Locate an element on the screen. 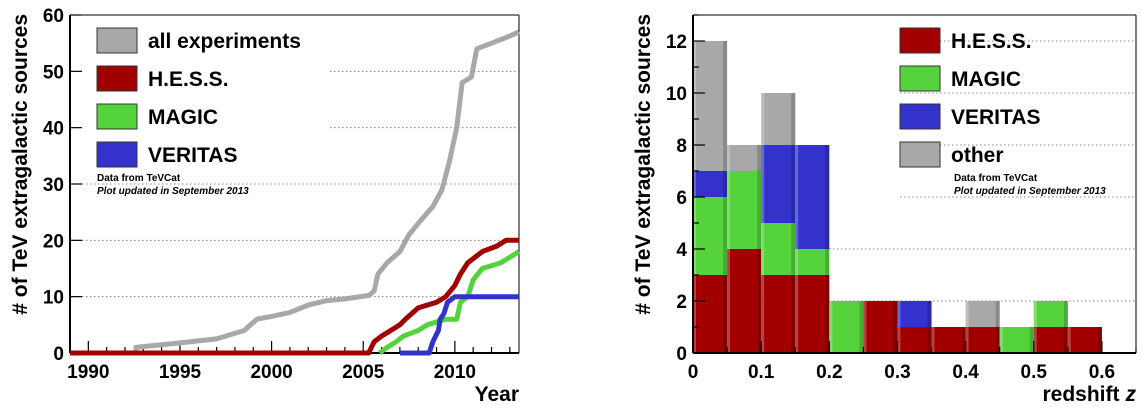 This screenshot has width=1142, height=410. right-y-tick-label: 0 is located at coordinates (681, 354).